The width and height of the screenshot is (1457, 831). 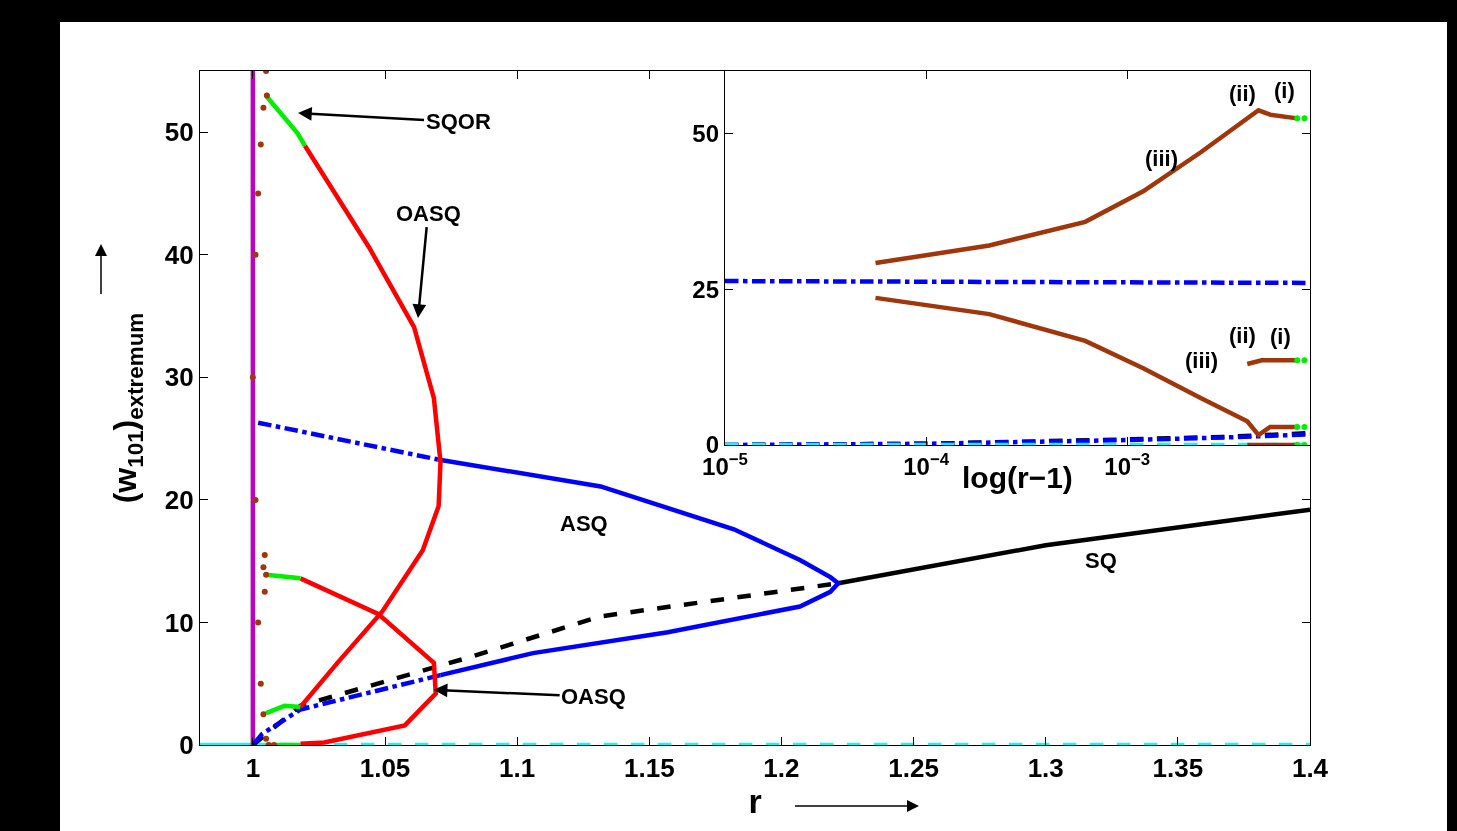 What do you see at coordinates (179, 254) in the screenshot?
I see `y-tick-label: 40` at bounding box center [179, 254].